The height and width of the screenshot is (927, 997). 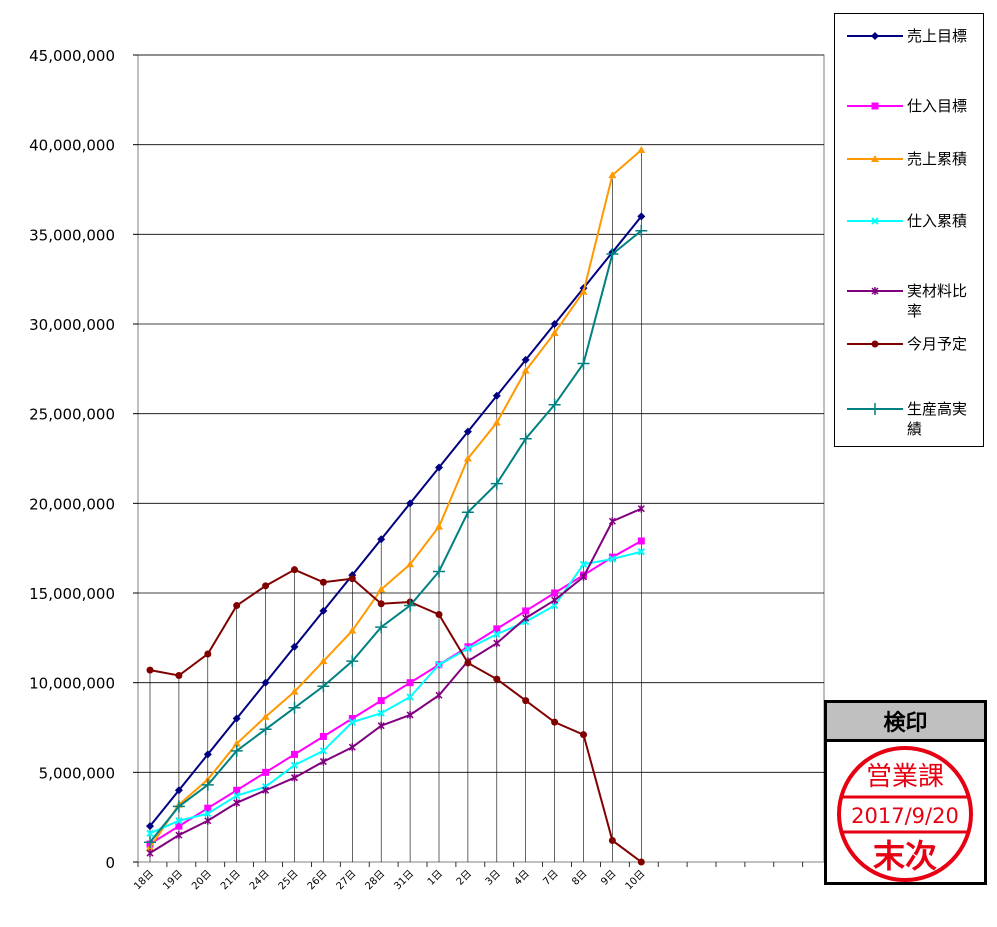 I want to click on x-tick-label: 26日, so click(x=318, y=880).